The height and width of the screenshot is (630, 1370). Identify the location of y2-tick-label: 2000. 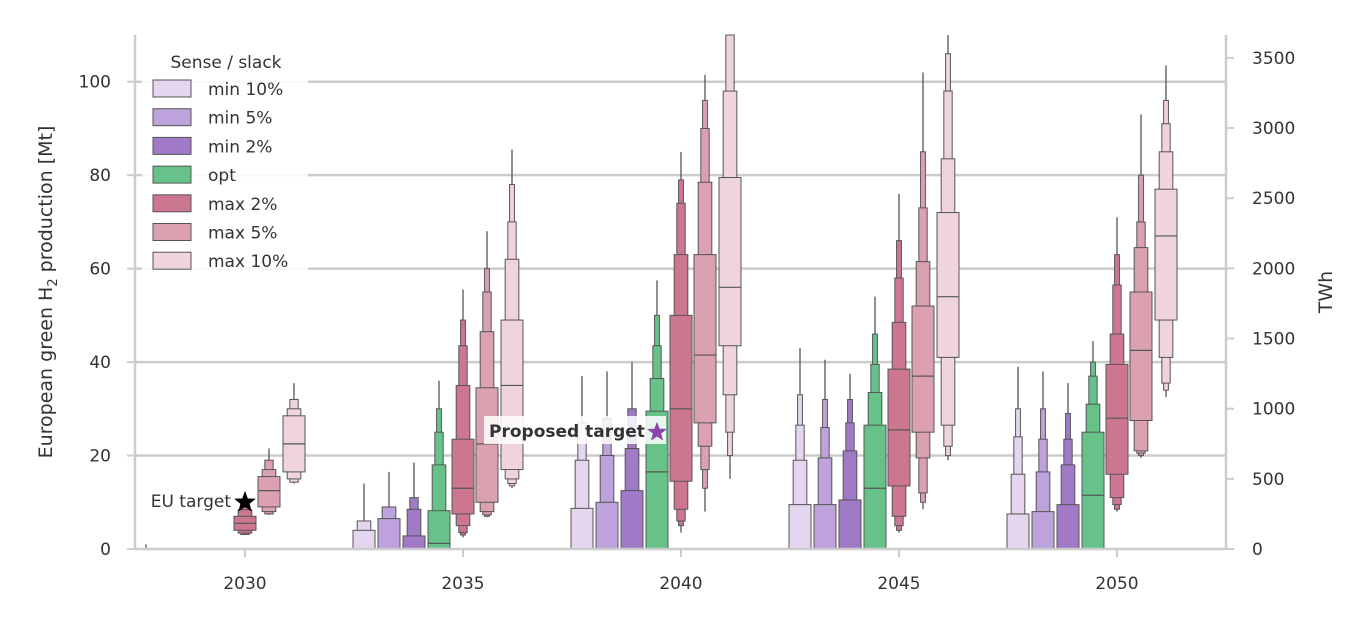
(1273, 269).